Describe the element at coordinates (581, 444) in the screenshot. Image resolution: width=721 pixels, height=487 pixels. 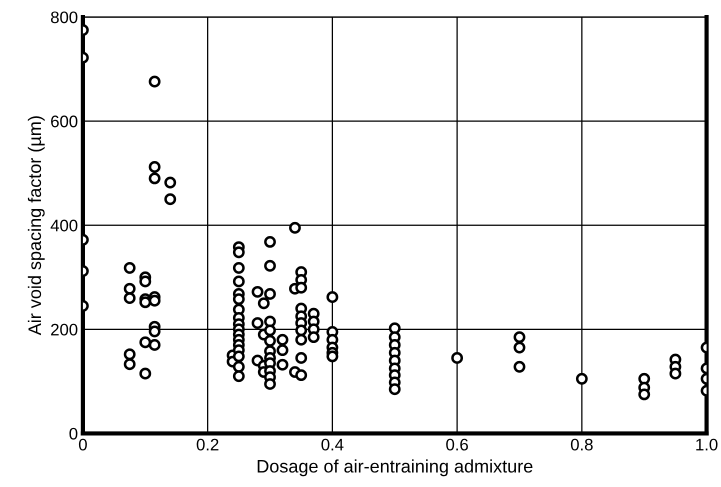
I see `x-tick-label: 0.8` at that location.